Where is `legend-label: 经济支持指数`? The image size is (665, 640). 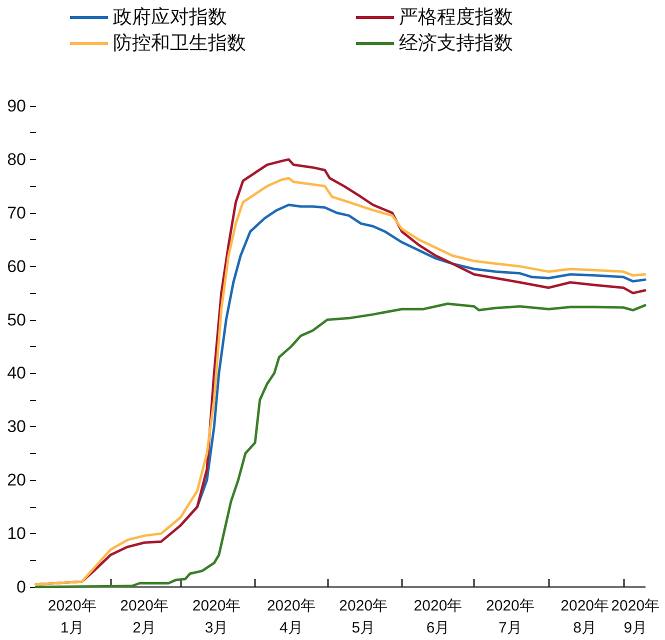
legend-label: 经济支持指数 is located at coordinates (456, 43).